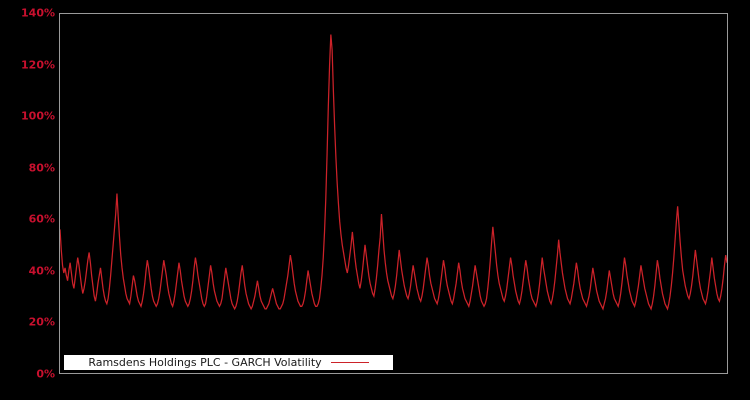  What do you see at coordinates (38, 65) in the screenshot?
I see `y-tick-label-120: 120%` at bounding box center [38, 65].